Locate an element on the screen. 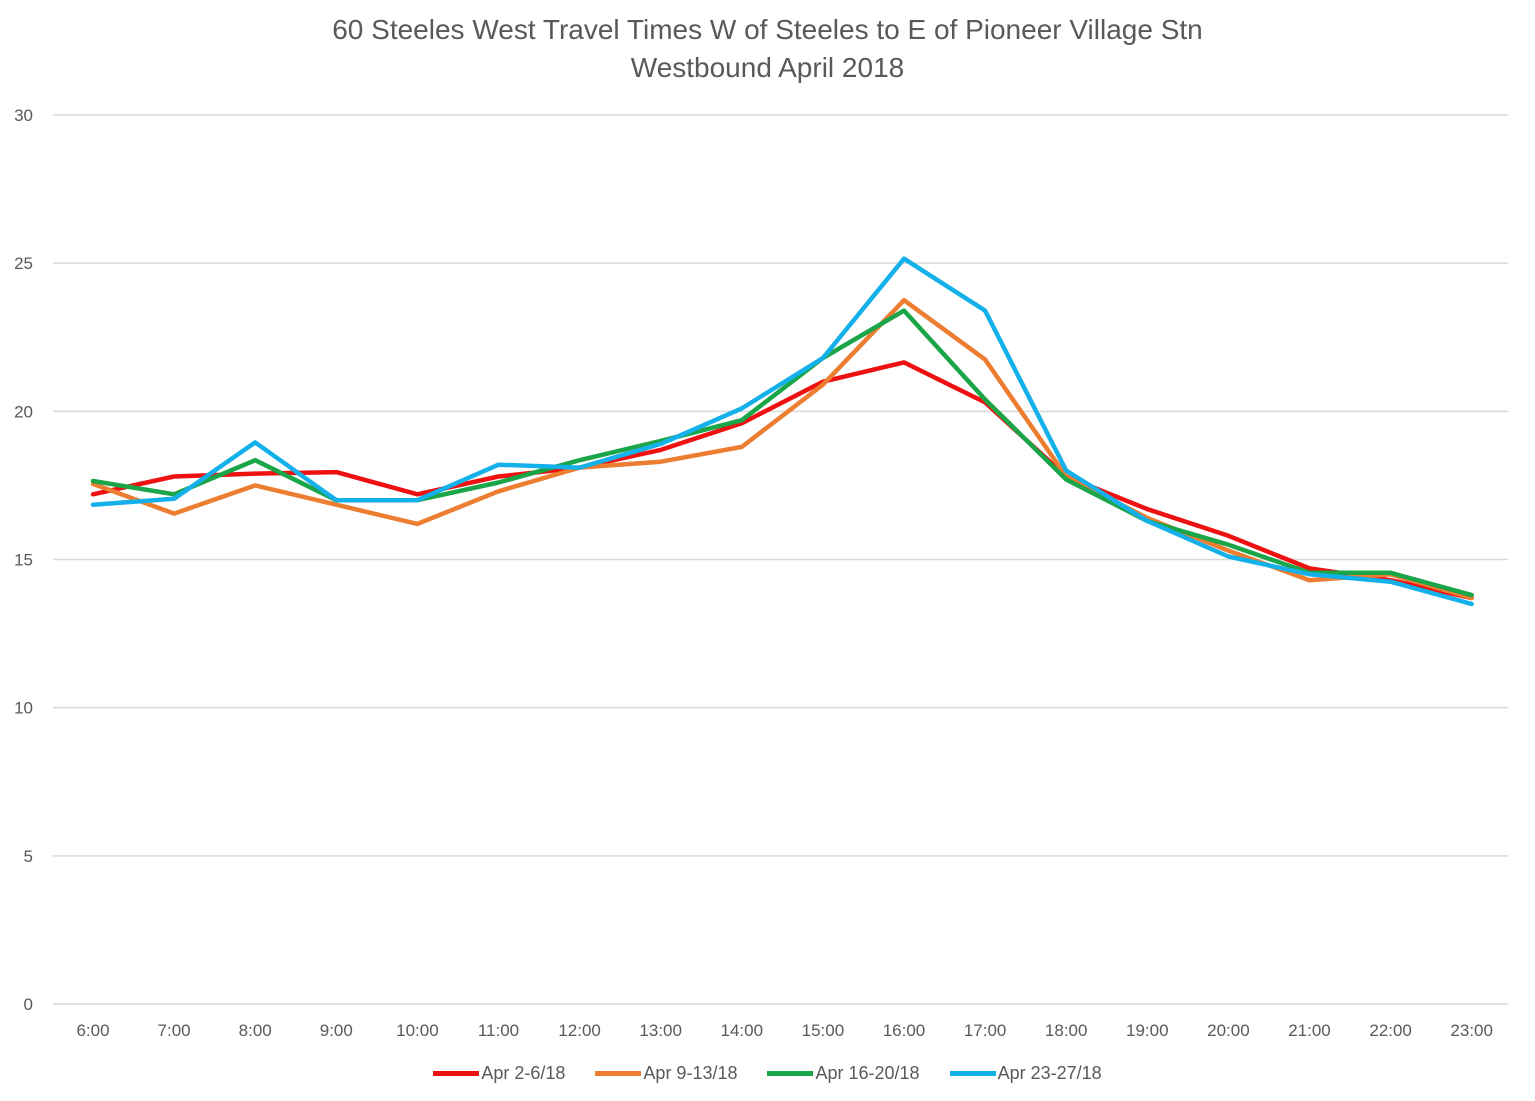 This screenshot has width=1535, height=1101. legend-label: Apr 16-20/18 is located at coordinates (867, 1073).